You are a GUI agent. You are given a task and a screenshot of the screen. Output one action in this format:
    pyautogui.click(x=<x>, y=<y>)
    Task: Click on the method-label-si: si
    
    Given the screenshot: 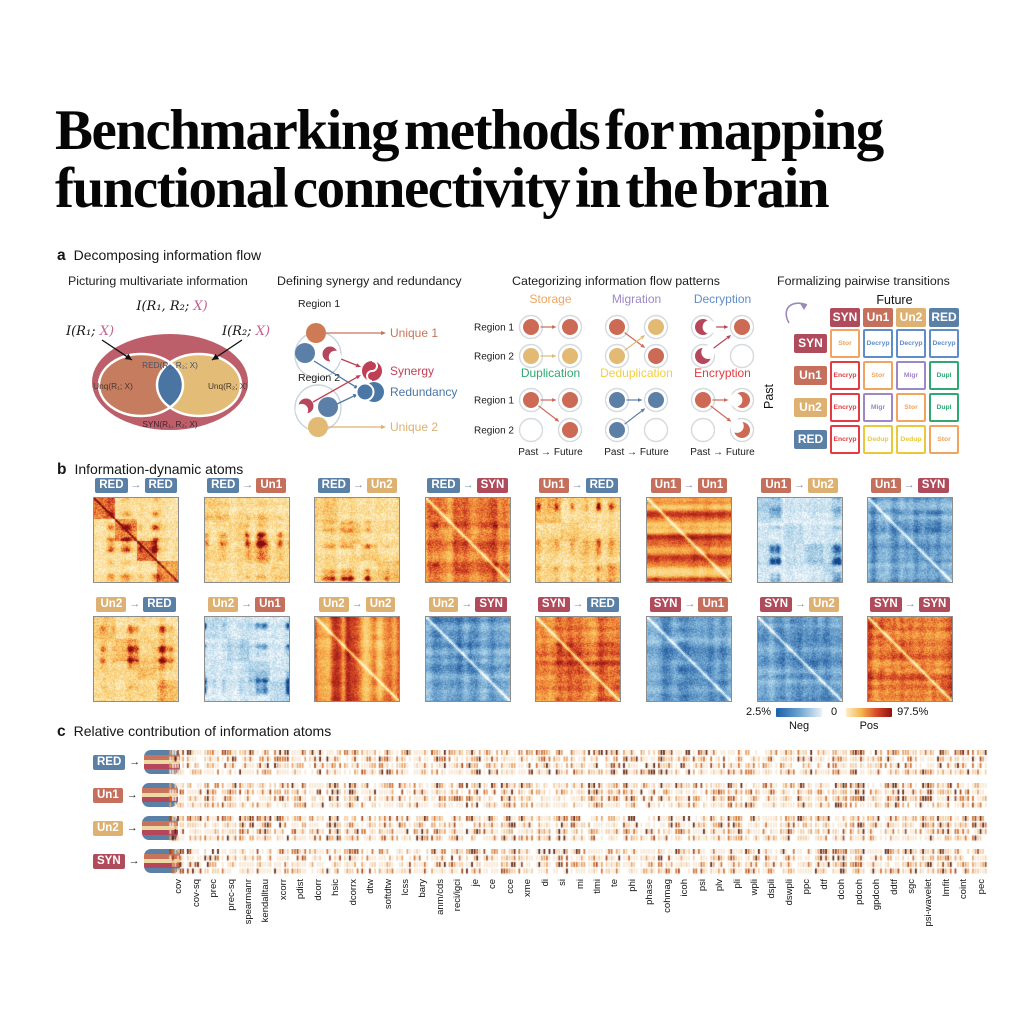 What is the action you would take?
    pyautogui.click(x=563, y=882)
    